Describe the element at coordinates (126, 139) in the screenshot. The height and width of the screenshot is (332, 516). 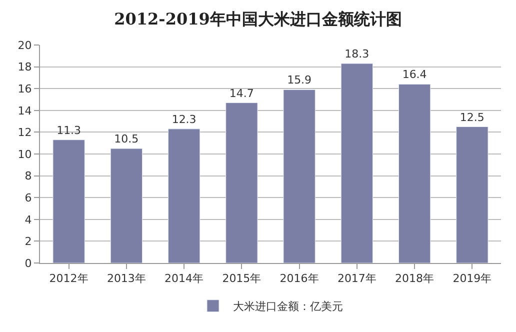
I see `data-label: 10.5` at that location.